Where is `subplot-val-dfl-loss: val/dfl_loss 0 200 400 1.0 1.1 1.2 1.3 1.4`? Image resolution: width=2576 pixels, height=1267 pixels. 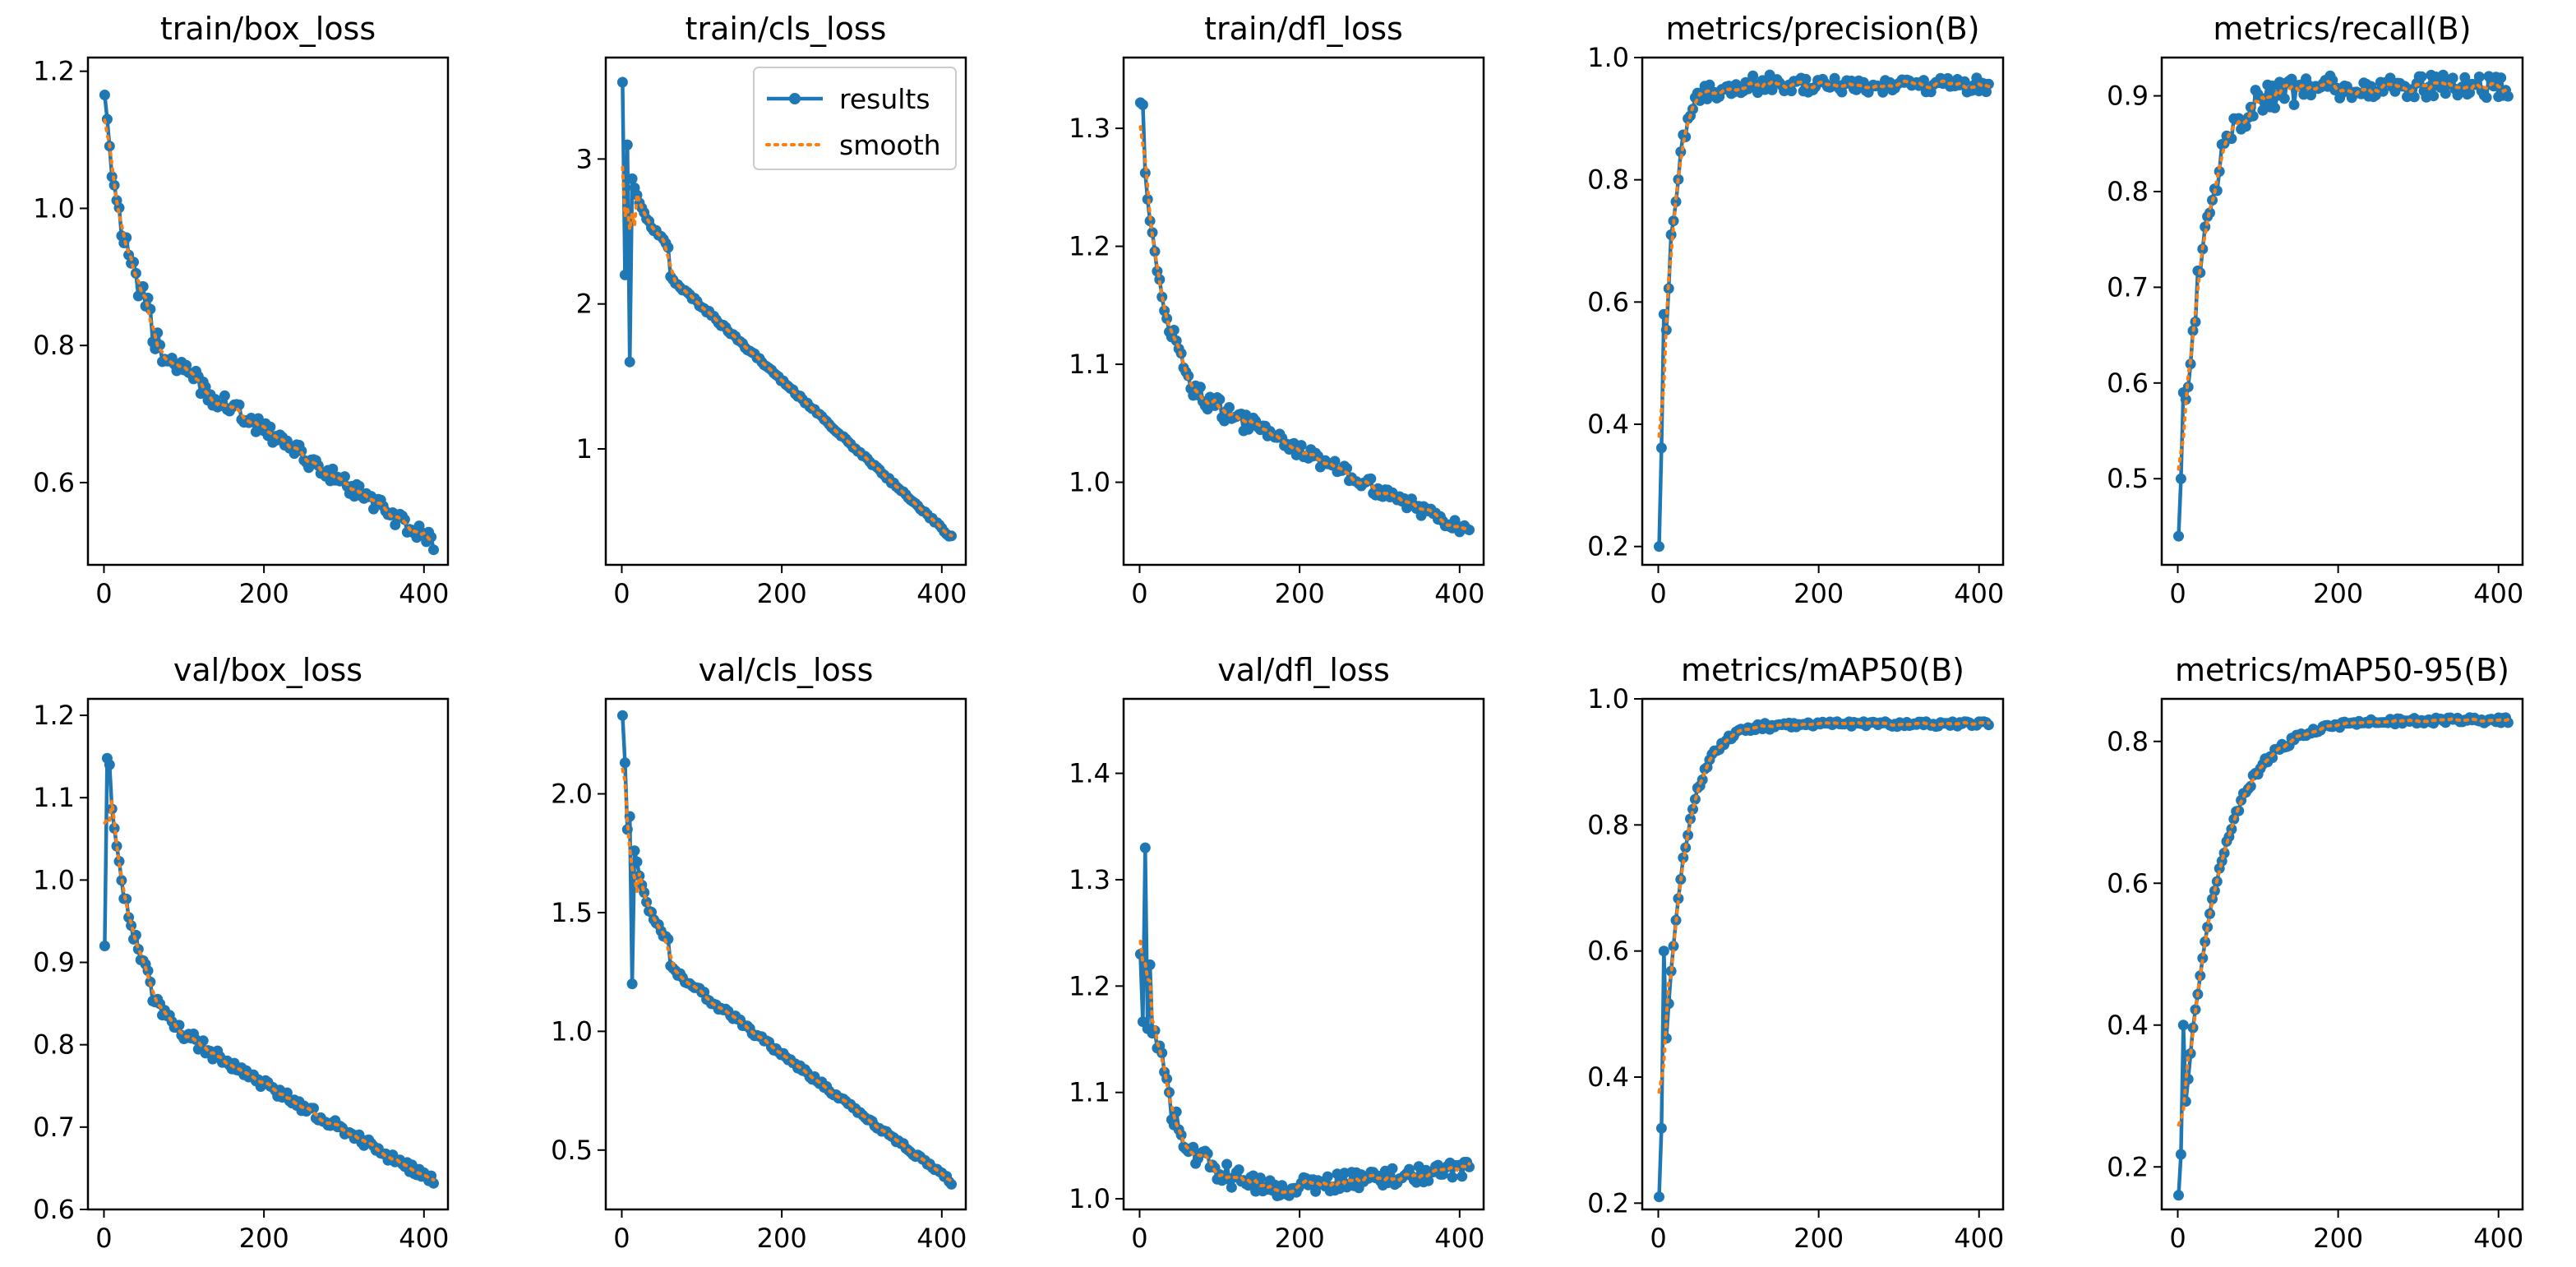
subplot-val-dfl-loss: val/dfl_loss 0 200 400 1.0 1.1 1.2 1.3 1.4 is located at coordinates (1276, 953).